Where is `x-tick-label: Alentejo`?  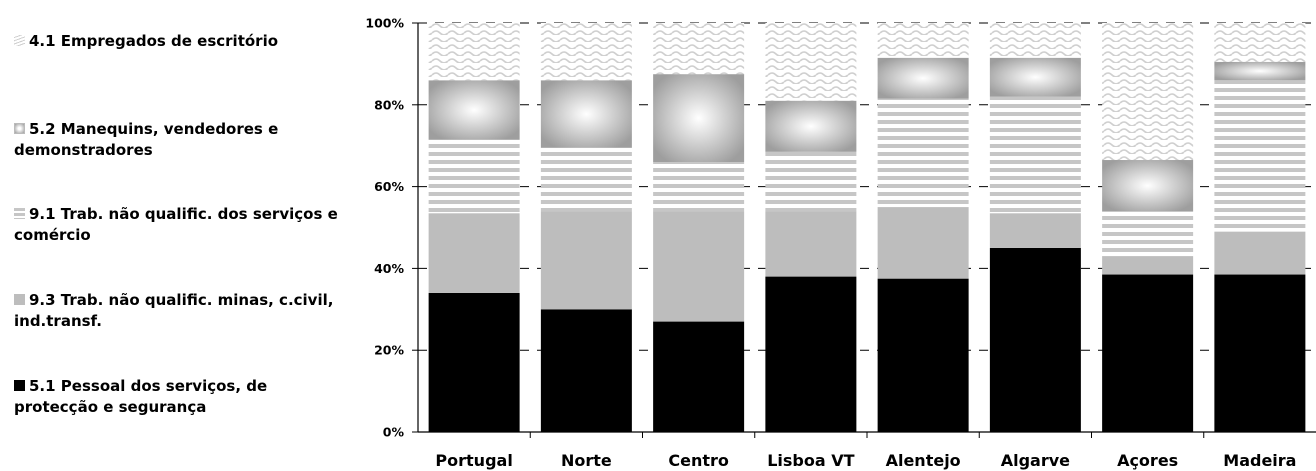 x-tick-label: Alentejo is located at coordinates (923, 460).